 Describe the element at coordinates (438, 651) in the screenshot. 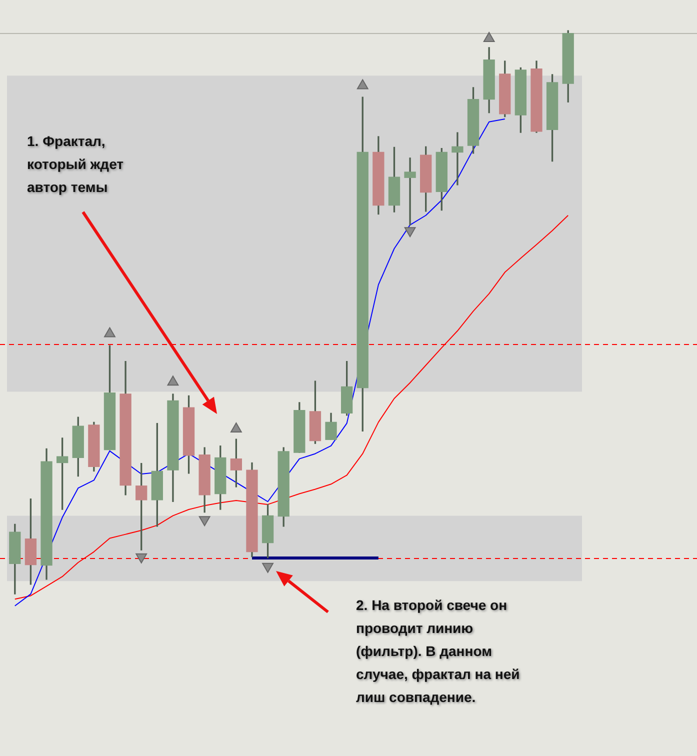

I see `text: 2. На второй свече он проводит линию (фильтр). В данном случае, фрактал на ней лиш совпадение.` at that location.